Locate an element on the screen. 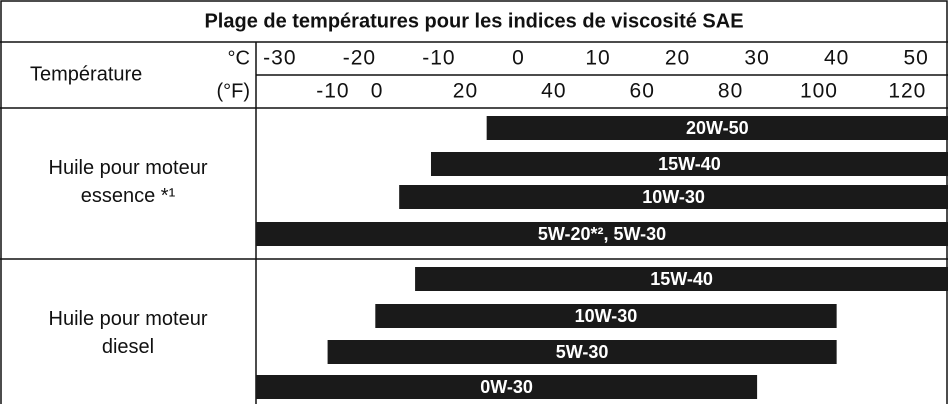 The width and height of the screenshot is (948, 404). x2-tick-label: 120 is located at coordinates (907, 91).